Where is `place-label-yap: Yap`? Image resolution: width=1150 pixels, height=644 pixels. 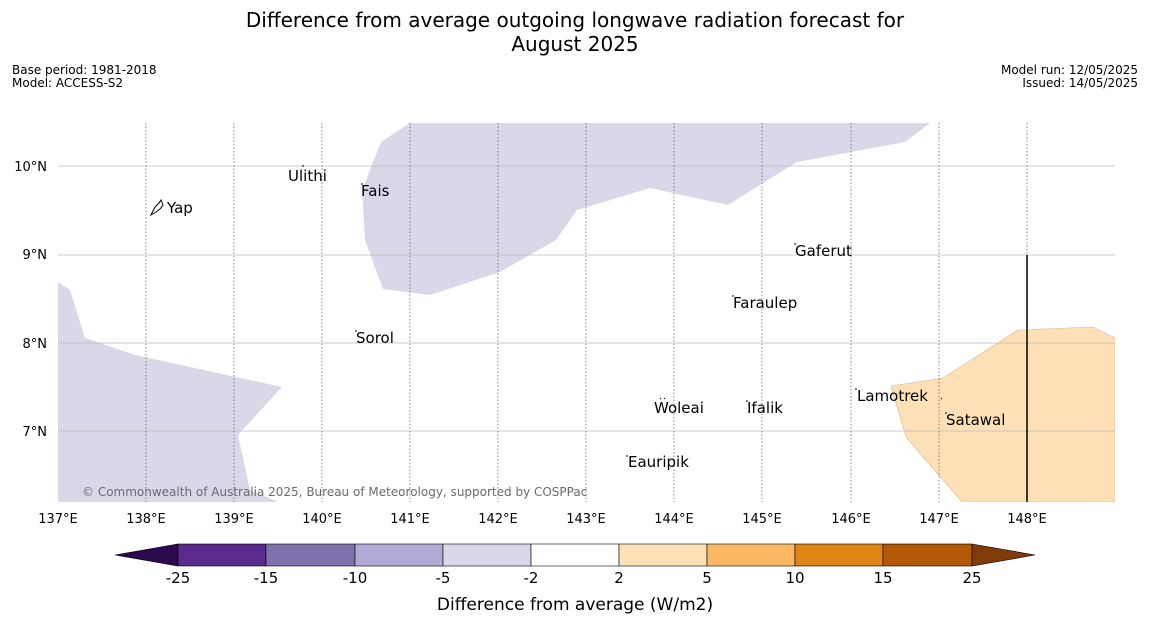 place-label-yap: Yap is located at coordinates (179, 208).